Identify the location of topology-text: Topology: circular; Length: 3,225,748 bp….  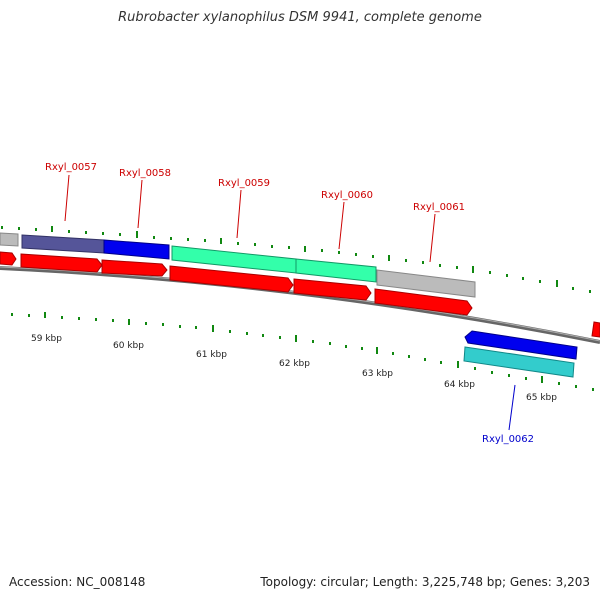
(425, 582).